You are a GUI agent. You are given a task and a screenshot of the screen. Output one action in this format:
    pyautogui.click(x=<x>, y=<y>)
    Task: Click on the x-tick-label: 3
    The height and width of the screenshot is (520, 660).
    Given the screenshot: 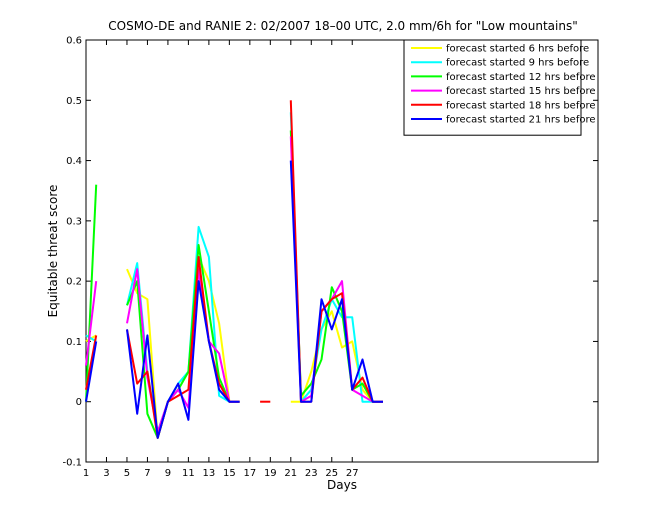 What is the action you would take?
    pyautogui.click(x=106, y=473)
    